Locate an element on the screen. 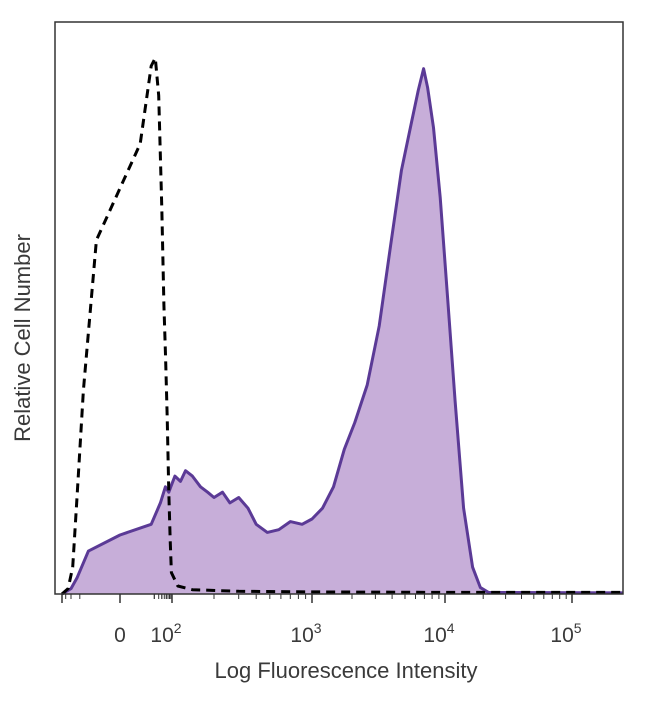 The height and width of the screenshot is (704, 650). x-tick-label: 10⁴ is located at coordinates (438, 633).